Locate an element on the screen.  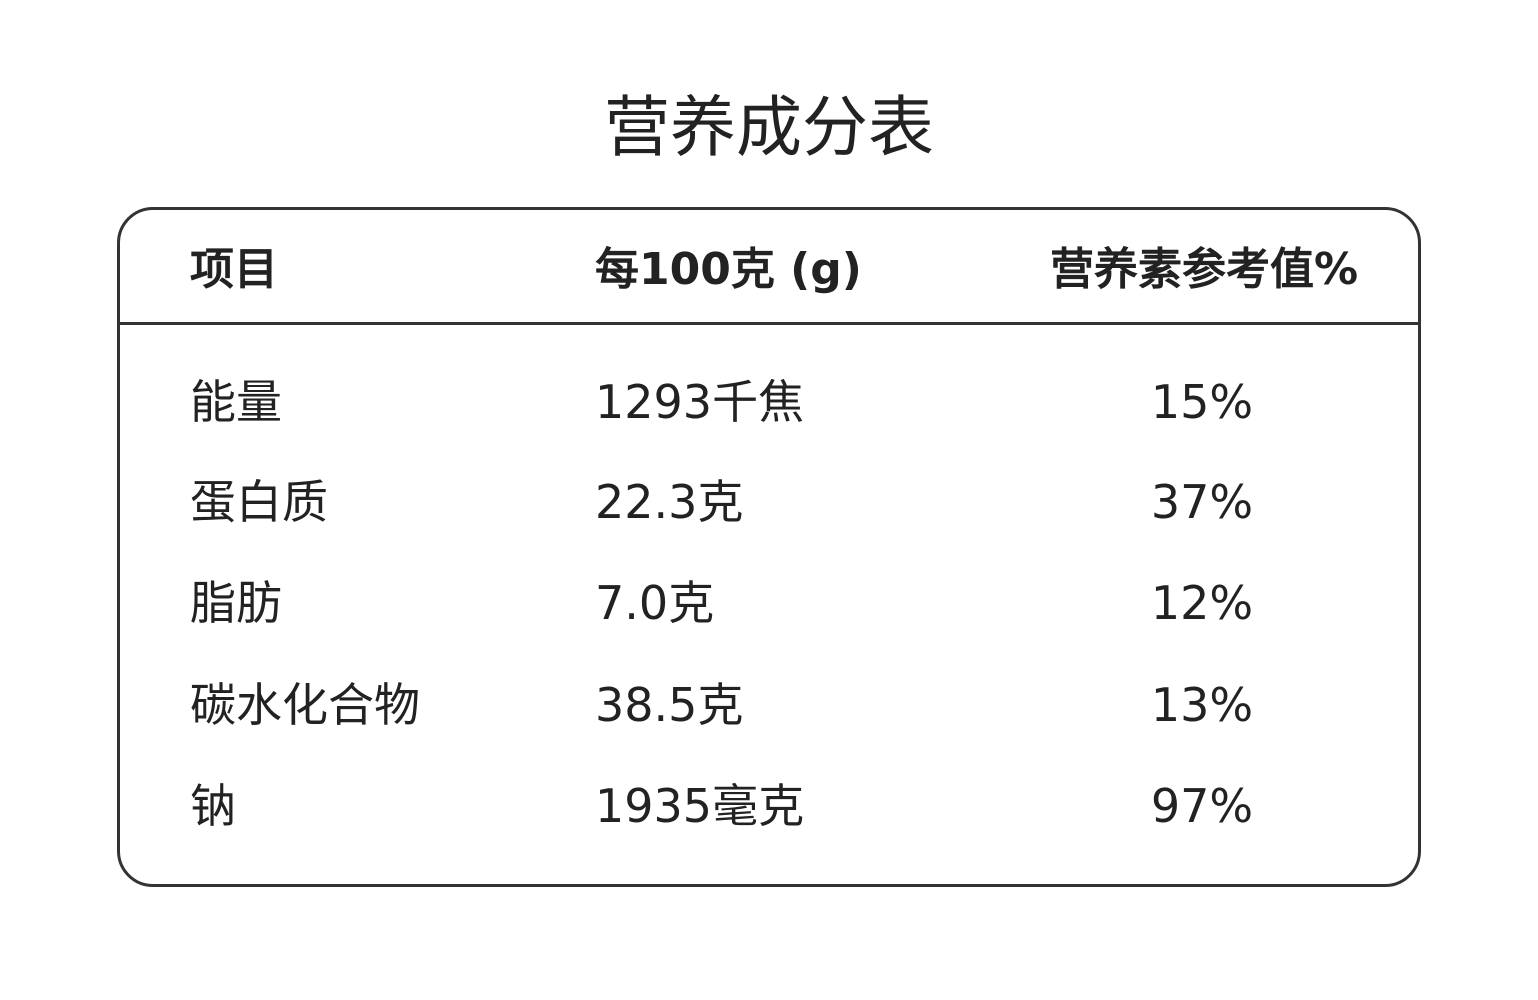
header-nrv: 营养素参考值% is located at coordinates (1204, 269).